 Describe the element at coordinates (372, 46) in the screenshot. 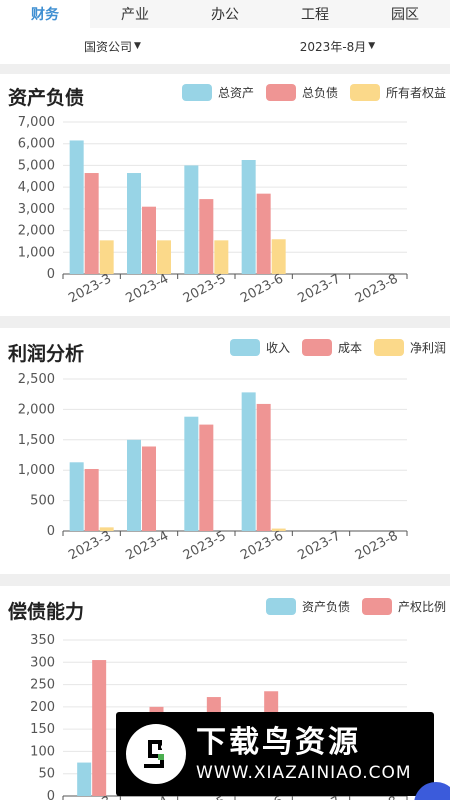

I see `caret-down-icon: ▼` at that location.